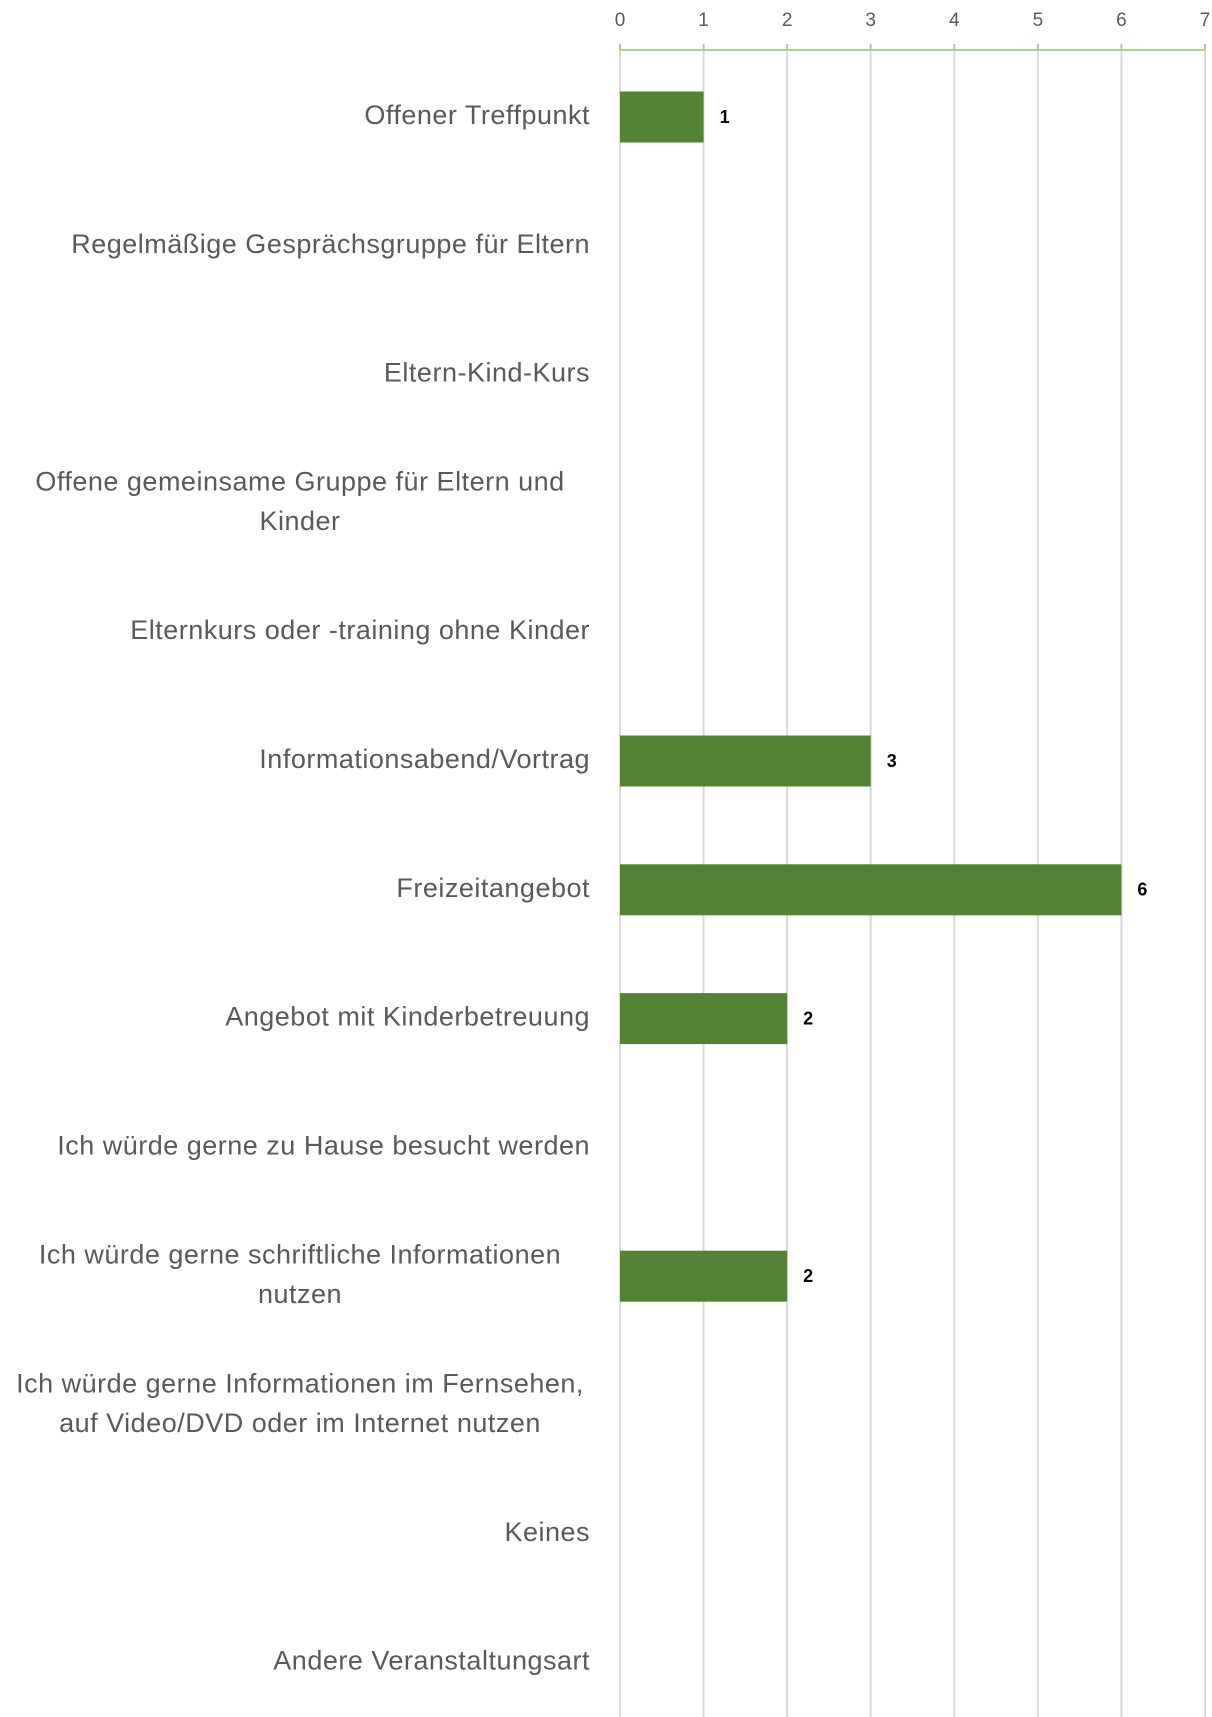 The height and width of the screenshot is (1717, 1212). I want to click on x-tick-label: 4, so click(954, 20).